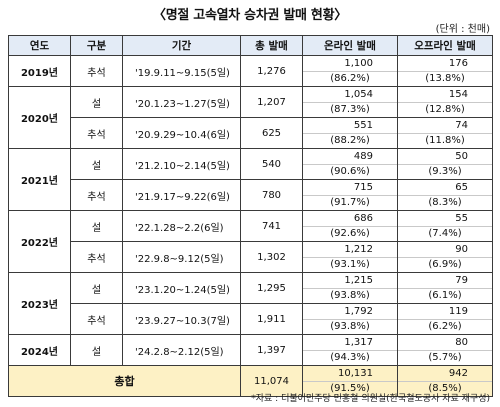  I want to click on cell-offline: 90 (6.9%), so click(445, 257).